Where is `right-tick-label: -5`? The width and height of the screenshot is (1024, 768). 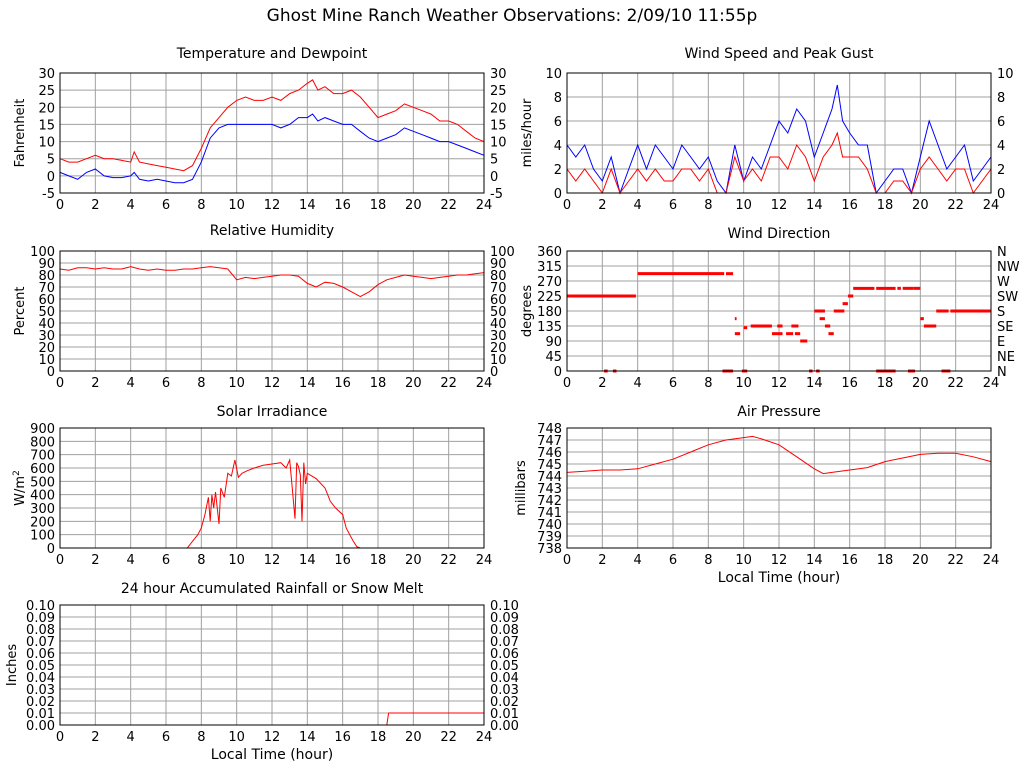 right-tick-label: -5 is located at coordinates (496, 194).